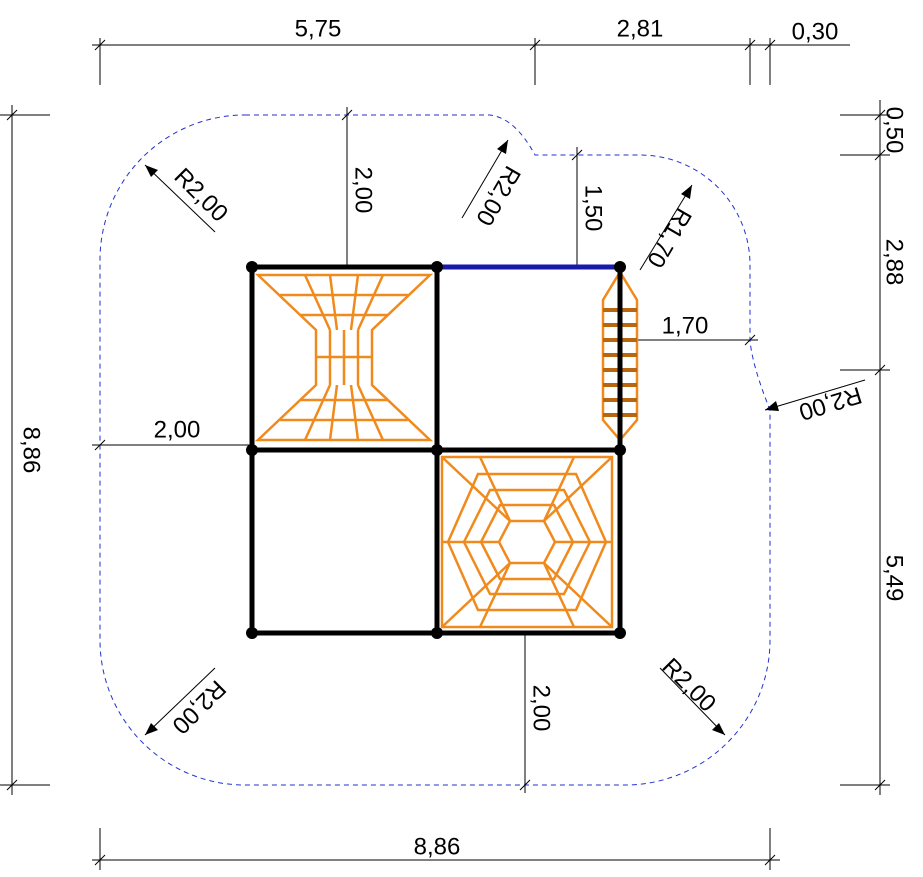 The width and height of the screenshot is (923, 877). Describe the element at coordinates (593, 208) in the screenshot. I see `dim-label: 1,50` at that location.